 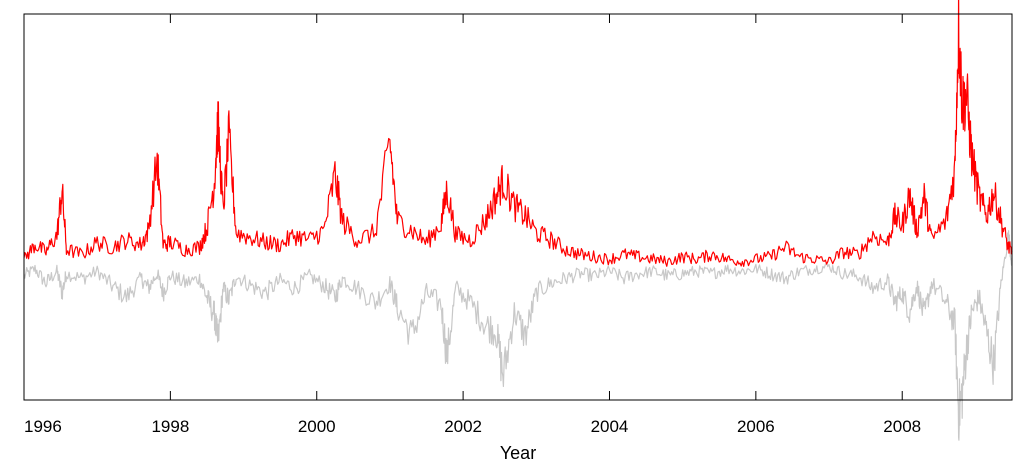 I want to click on x-tick-label: 2004, so click(x=610, y=426).